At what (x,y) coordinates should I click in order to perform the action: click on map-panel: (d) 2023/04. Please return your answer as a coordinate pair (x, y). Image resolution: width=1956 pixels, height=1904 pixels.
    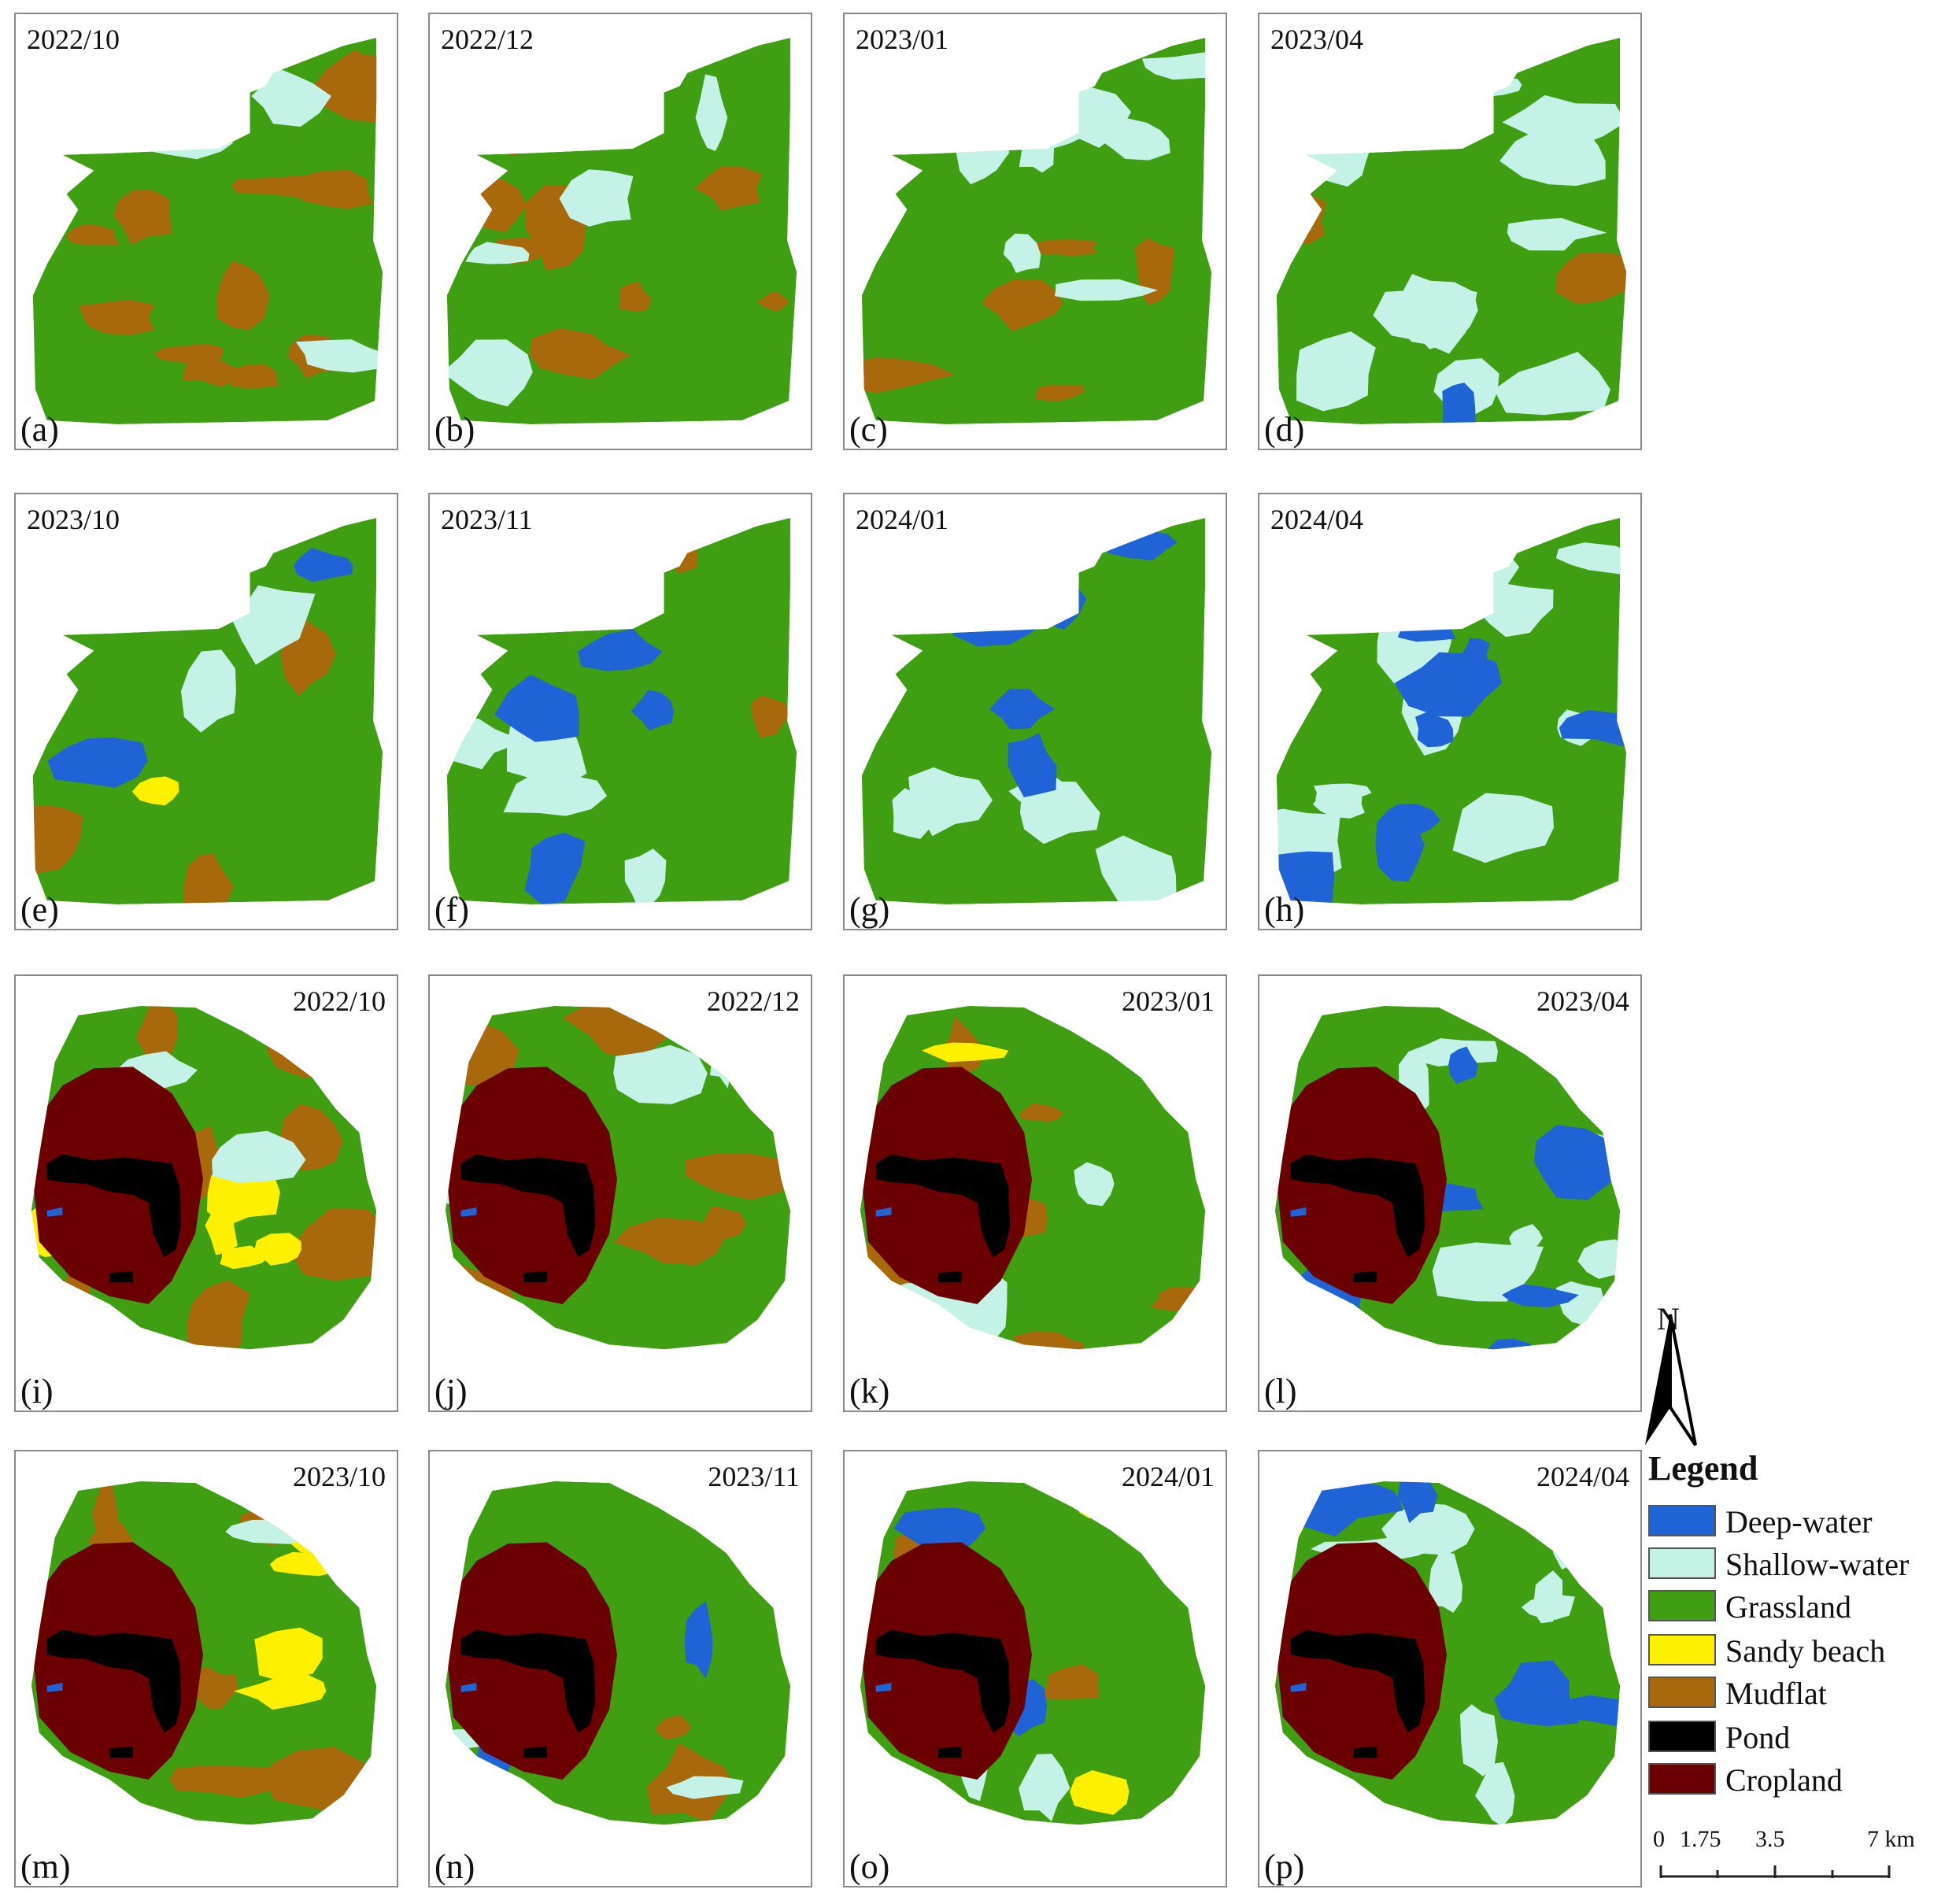
    Looking at the image, I should click on (1450, 231).